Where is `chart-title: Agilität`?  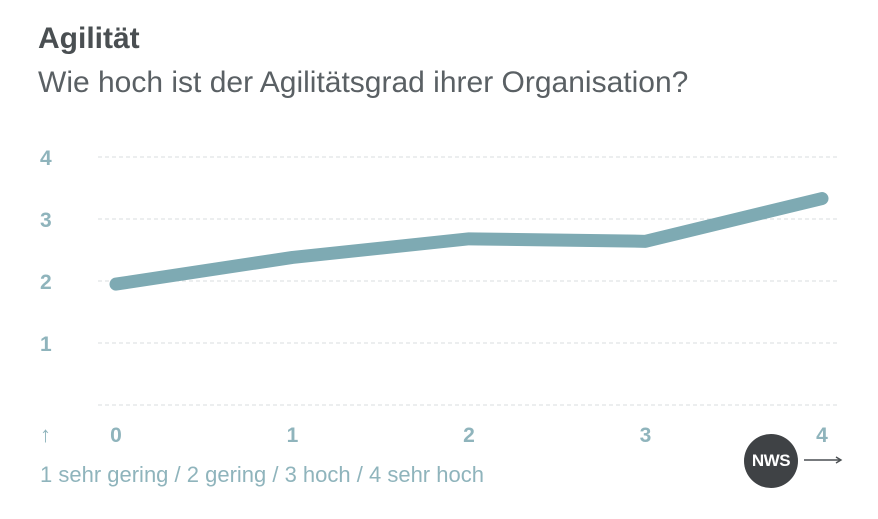 chart-title: Agilität is located at coordinates (89, 38).